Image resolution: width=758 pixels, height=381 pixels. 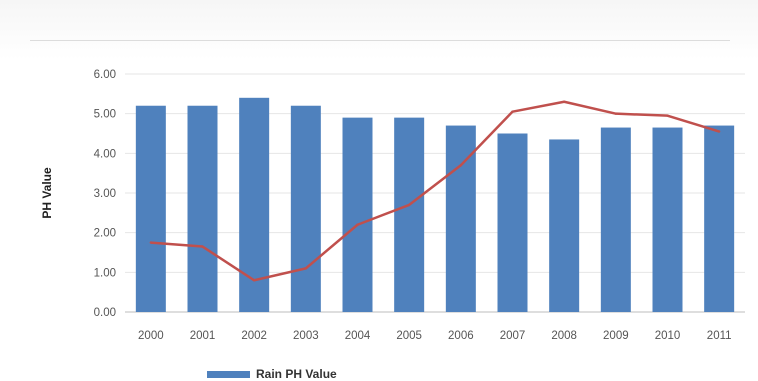 What do you see at coordinates (105, 313) in the screenshot?
I see `y-tick-label: 0.00` at bounding box center [105, 313].